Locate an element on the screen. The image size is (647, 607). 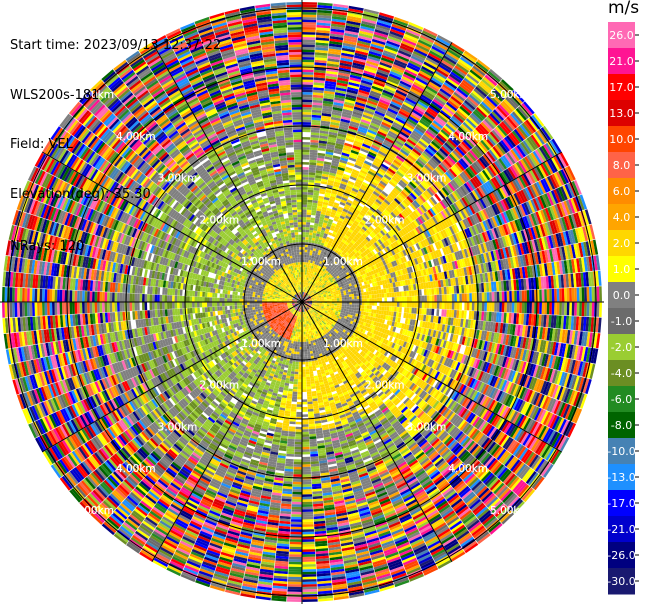
colorbar-tick-label: 17.0 is located at coordinates (621, 87).